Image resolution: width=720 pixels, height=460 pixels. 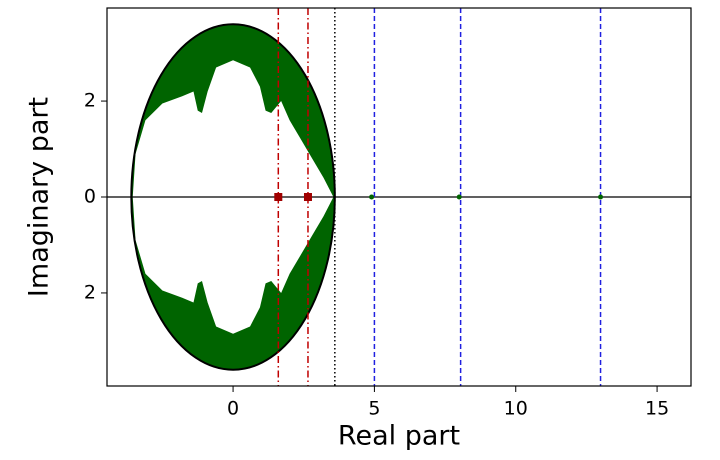 I want to click on y-axis-label: Imaginary part, so click(x=39, y=197).